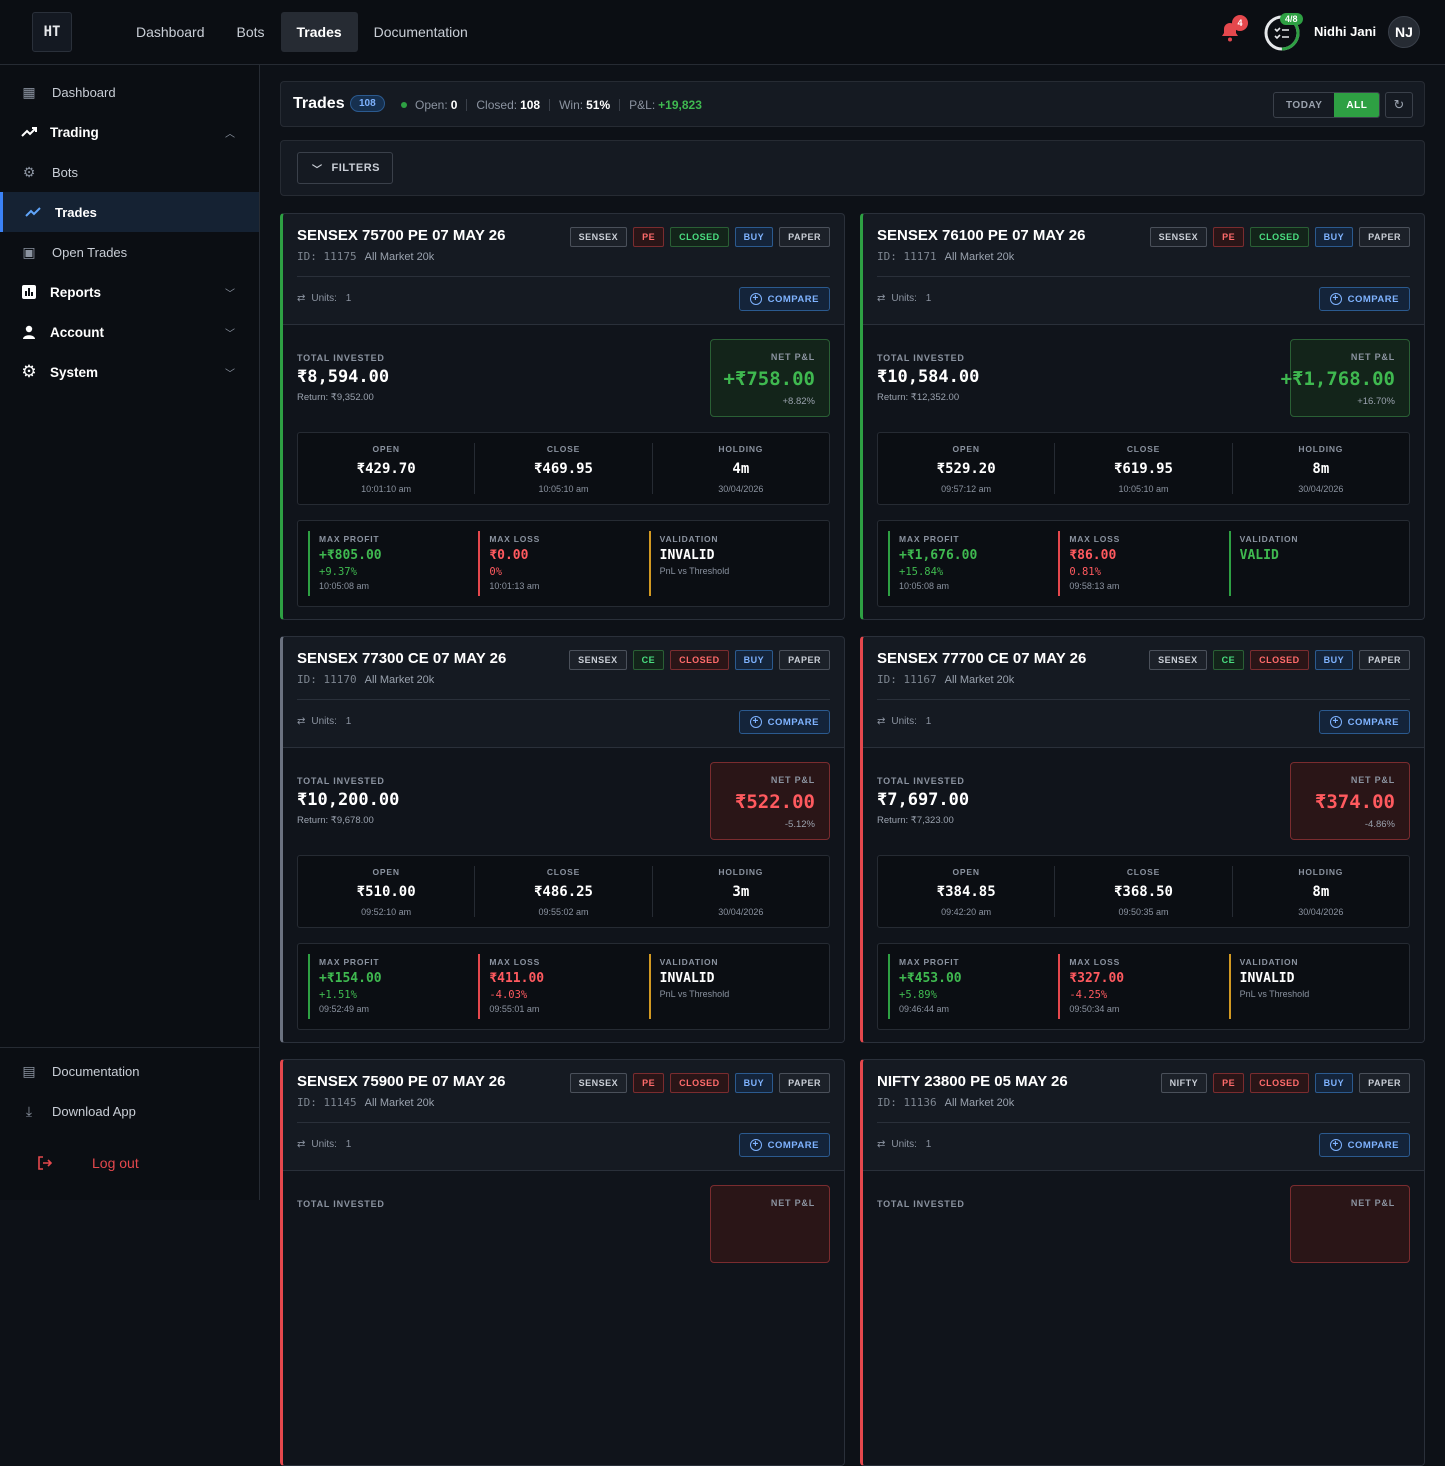  Describe the element at coordinates (404, 105) in the screenshot. I see `status-dot-icon` at that location.